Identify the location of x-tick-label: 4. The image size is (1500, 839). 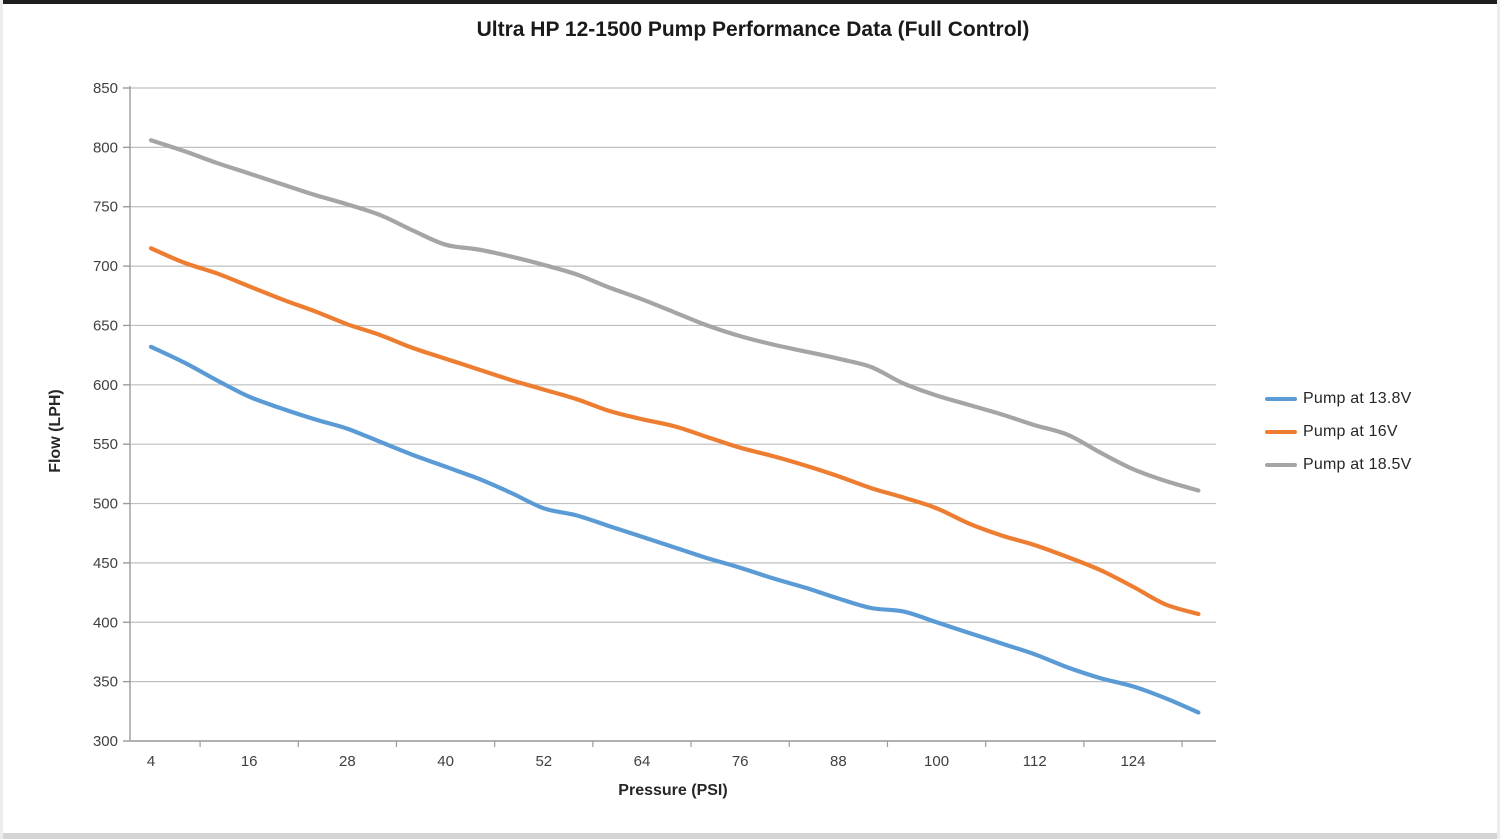
(151, 761).